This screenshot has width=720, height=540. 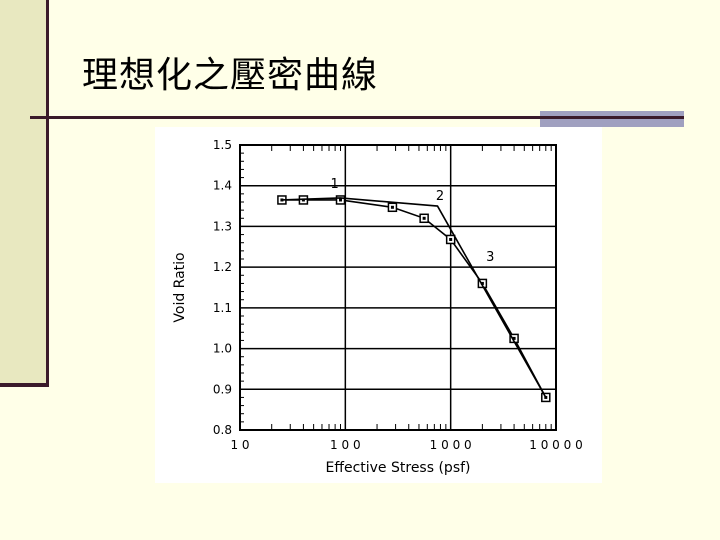 I want to click on y-tick-label: 0.8, so click(x=222, y=430).